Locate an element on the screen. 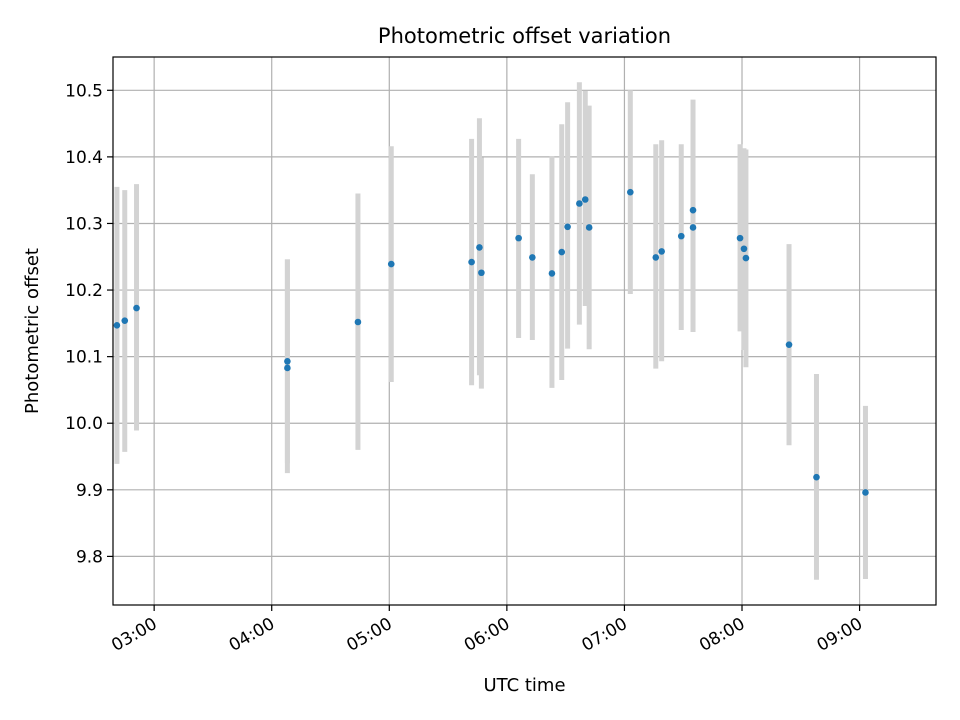 The height and width of the screenshot is (720, 960). y-tick-label: 9.8 is located at coordinates (89, 557).